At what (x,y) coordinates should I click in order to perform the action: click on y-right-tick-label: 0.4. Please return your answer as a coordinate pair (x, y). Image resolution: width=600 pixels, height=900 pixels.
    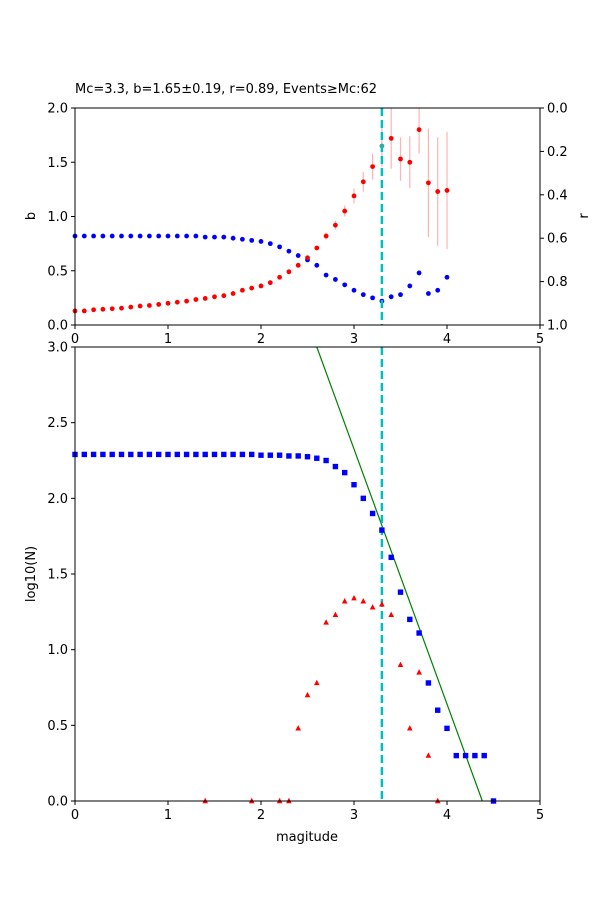
    Looking at the image, I should click on (557, 195).